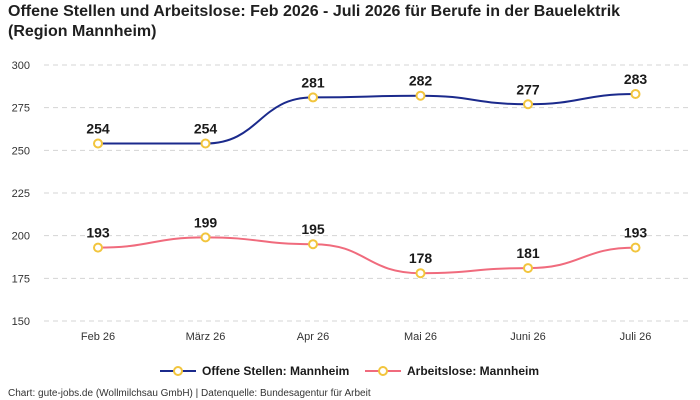 This screenshot has height=400, width=700. What do you see at coordinates (21, 237) in the screenshot?
I see `y-tick-label: 200` at bounding box center [21, 237].